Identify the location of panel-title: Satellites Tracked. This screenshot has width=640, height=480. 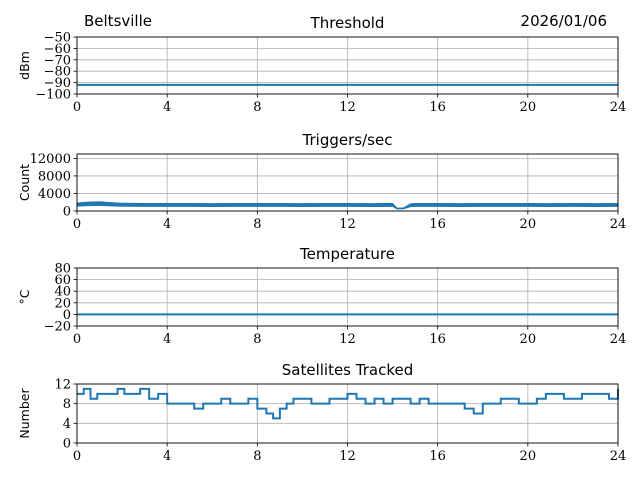
(347, 370).